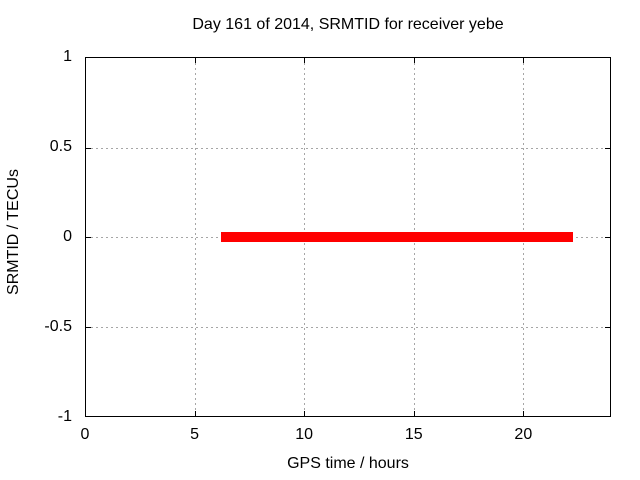 This screenshot has width=640, height=480. I want to click on x-tick-labels: 0 5 10 15 20, so click(346, 436).